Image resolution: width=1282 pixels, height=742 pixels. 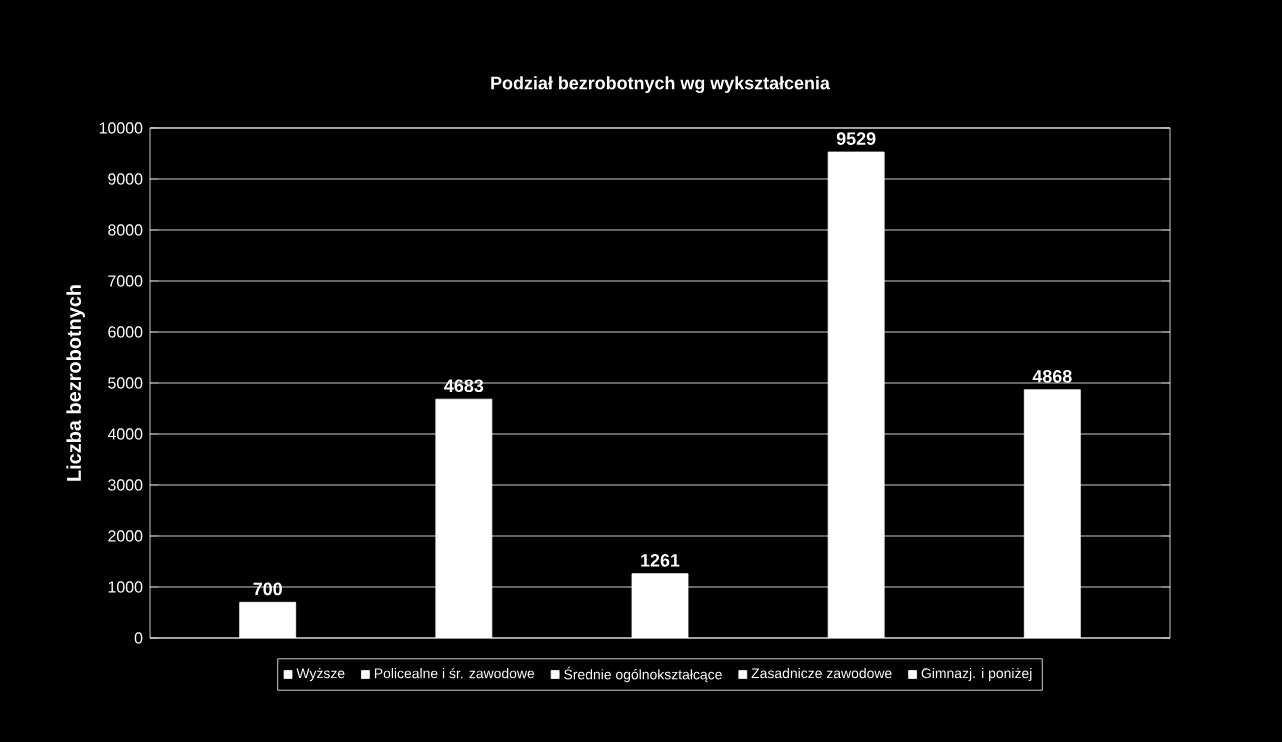 What do you see at coordinates (1052, 376) in the screenshot?
I see `data-label: 4868` at bounding box center [1052, 376].